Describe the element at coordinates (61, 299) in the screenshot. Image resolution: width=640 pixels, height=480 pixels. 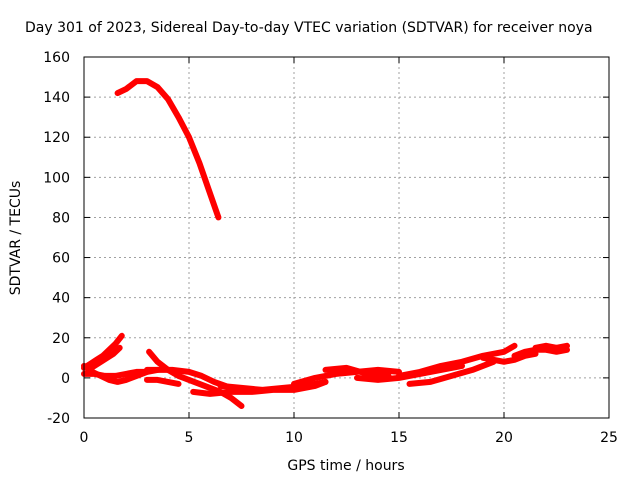
I see `y-tick-label: 40` at that location.